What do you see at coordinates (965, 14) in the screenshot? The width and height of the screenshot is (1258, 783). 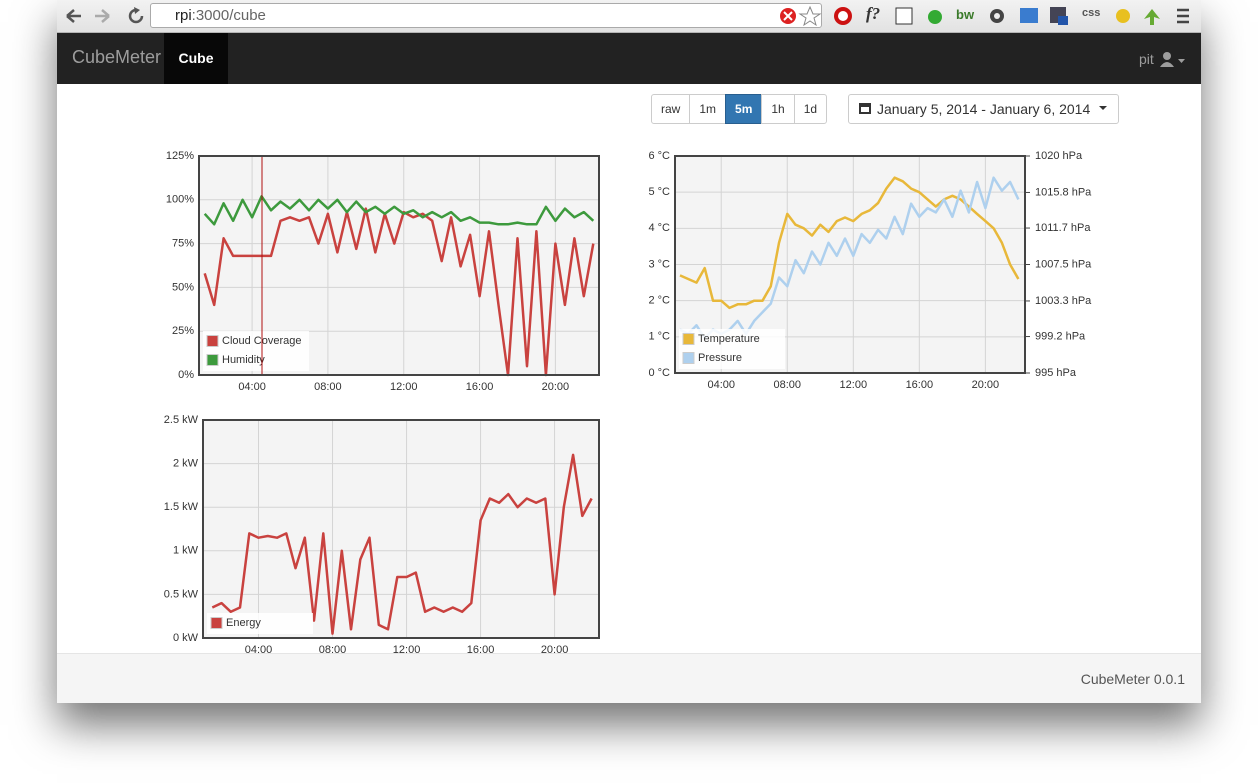 I see `extension-label: bw` at bounding box center [965, 14].